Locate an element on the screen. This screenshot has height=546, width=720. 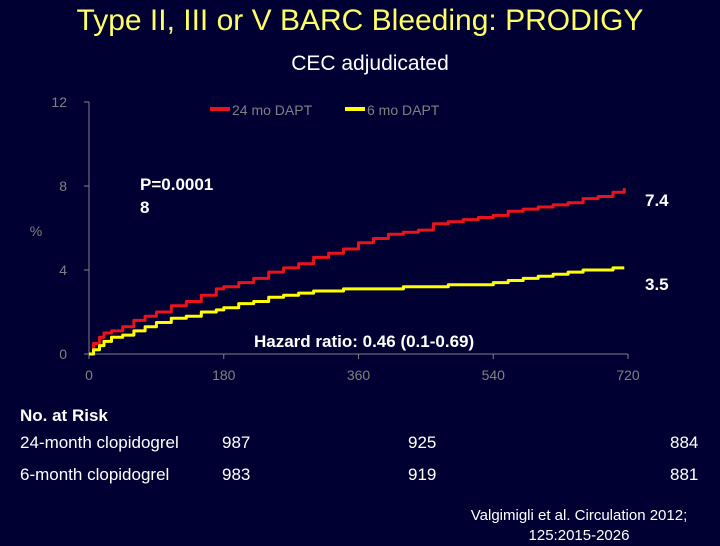
at-risk-heading: No. at Risk is located at coordinates (64, 415).